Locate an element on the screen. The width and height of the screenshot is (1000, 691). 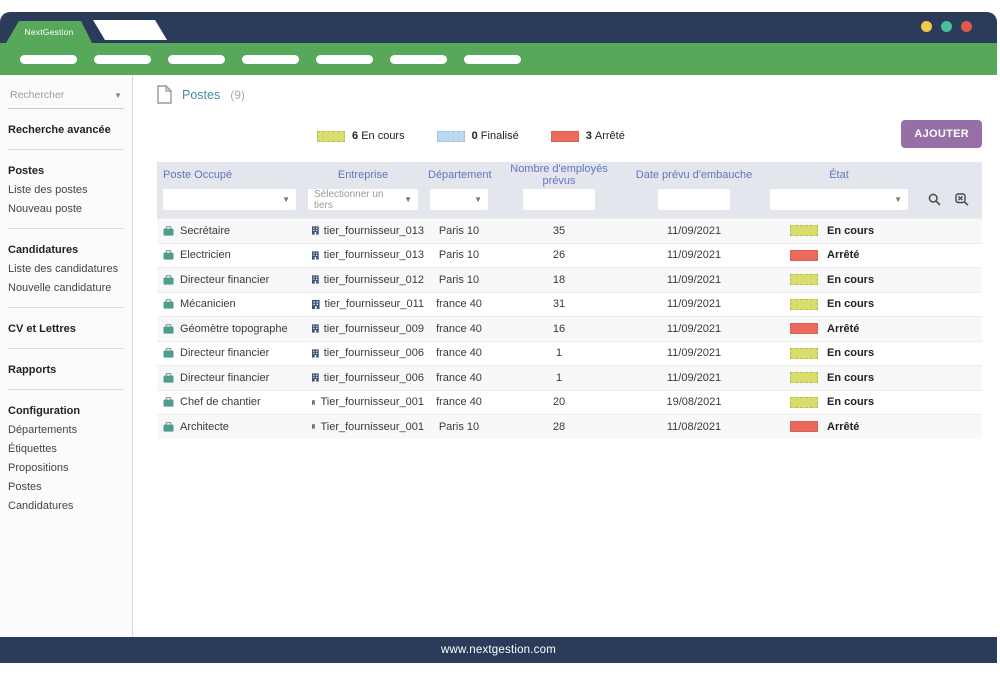
sidebar-item-candidatures: Candidatures is located at coordinates (43, 250).